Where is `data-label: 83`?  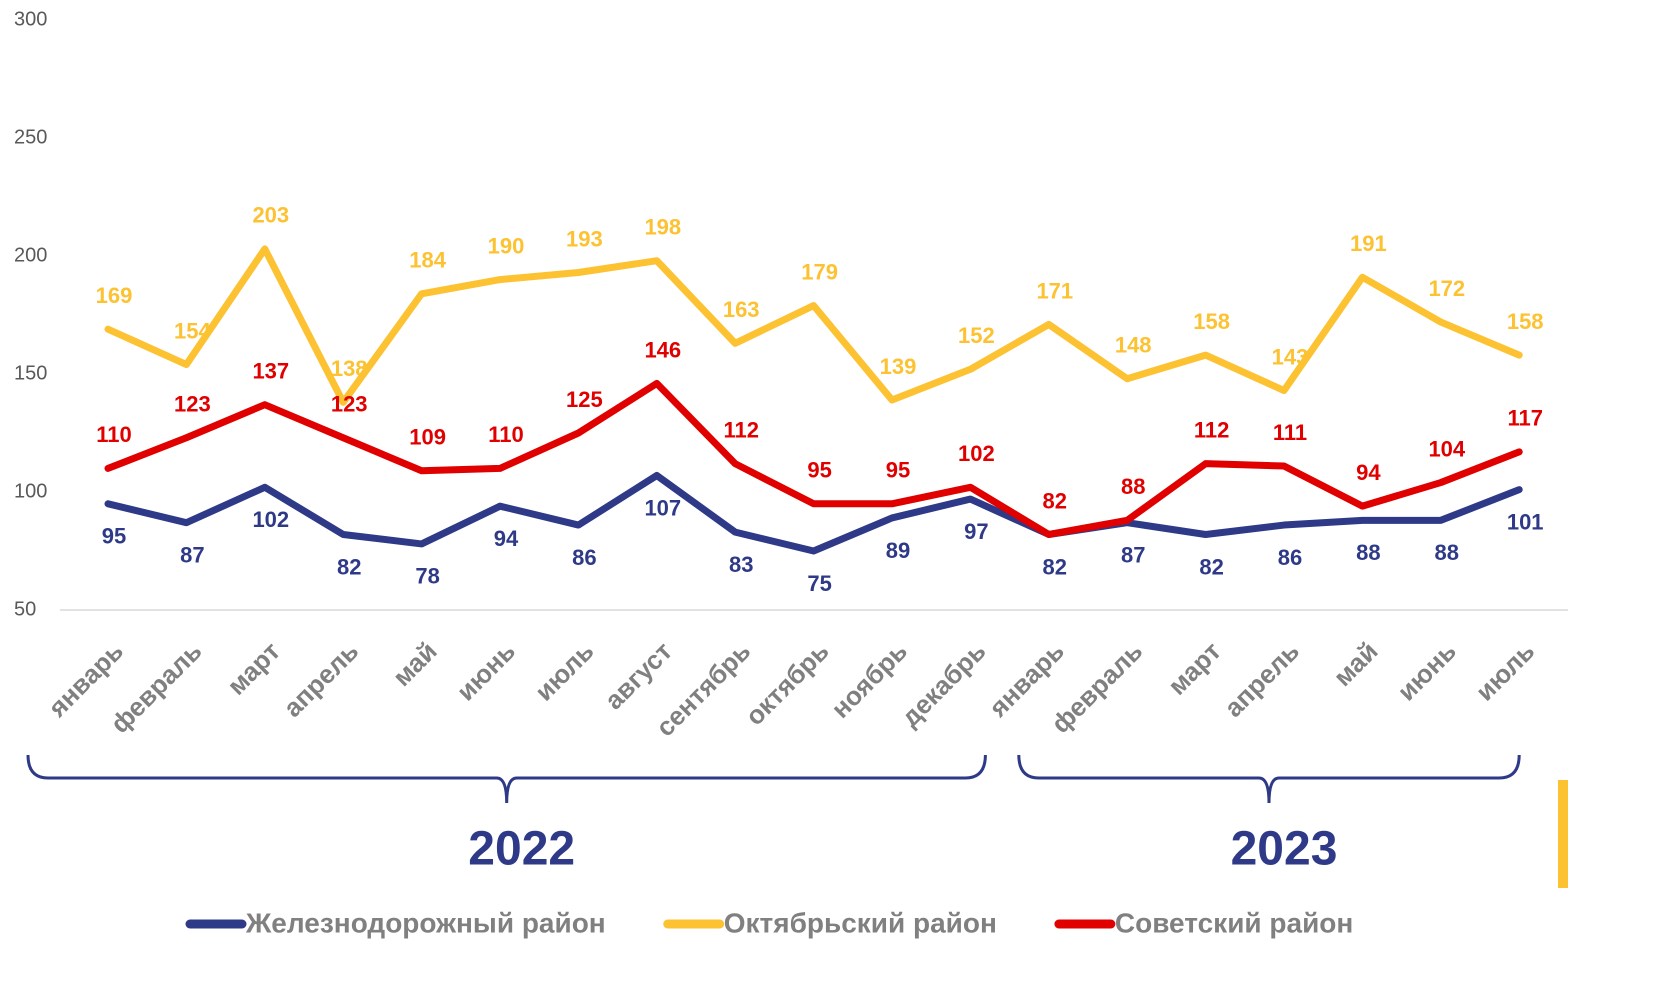
data-label: 83 is located at coordinates (741, 564).